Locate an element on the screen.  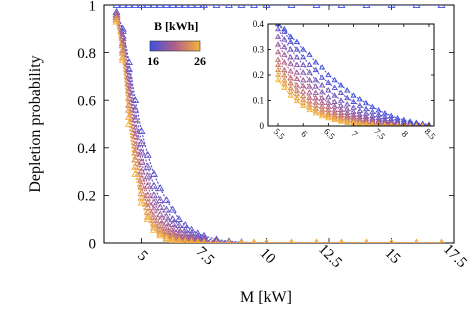
colorbar: B [kWh] 16 26 is located at coordinates (176, 43).